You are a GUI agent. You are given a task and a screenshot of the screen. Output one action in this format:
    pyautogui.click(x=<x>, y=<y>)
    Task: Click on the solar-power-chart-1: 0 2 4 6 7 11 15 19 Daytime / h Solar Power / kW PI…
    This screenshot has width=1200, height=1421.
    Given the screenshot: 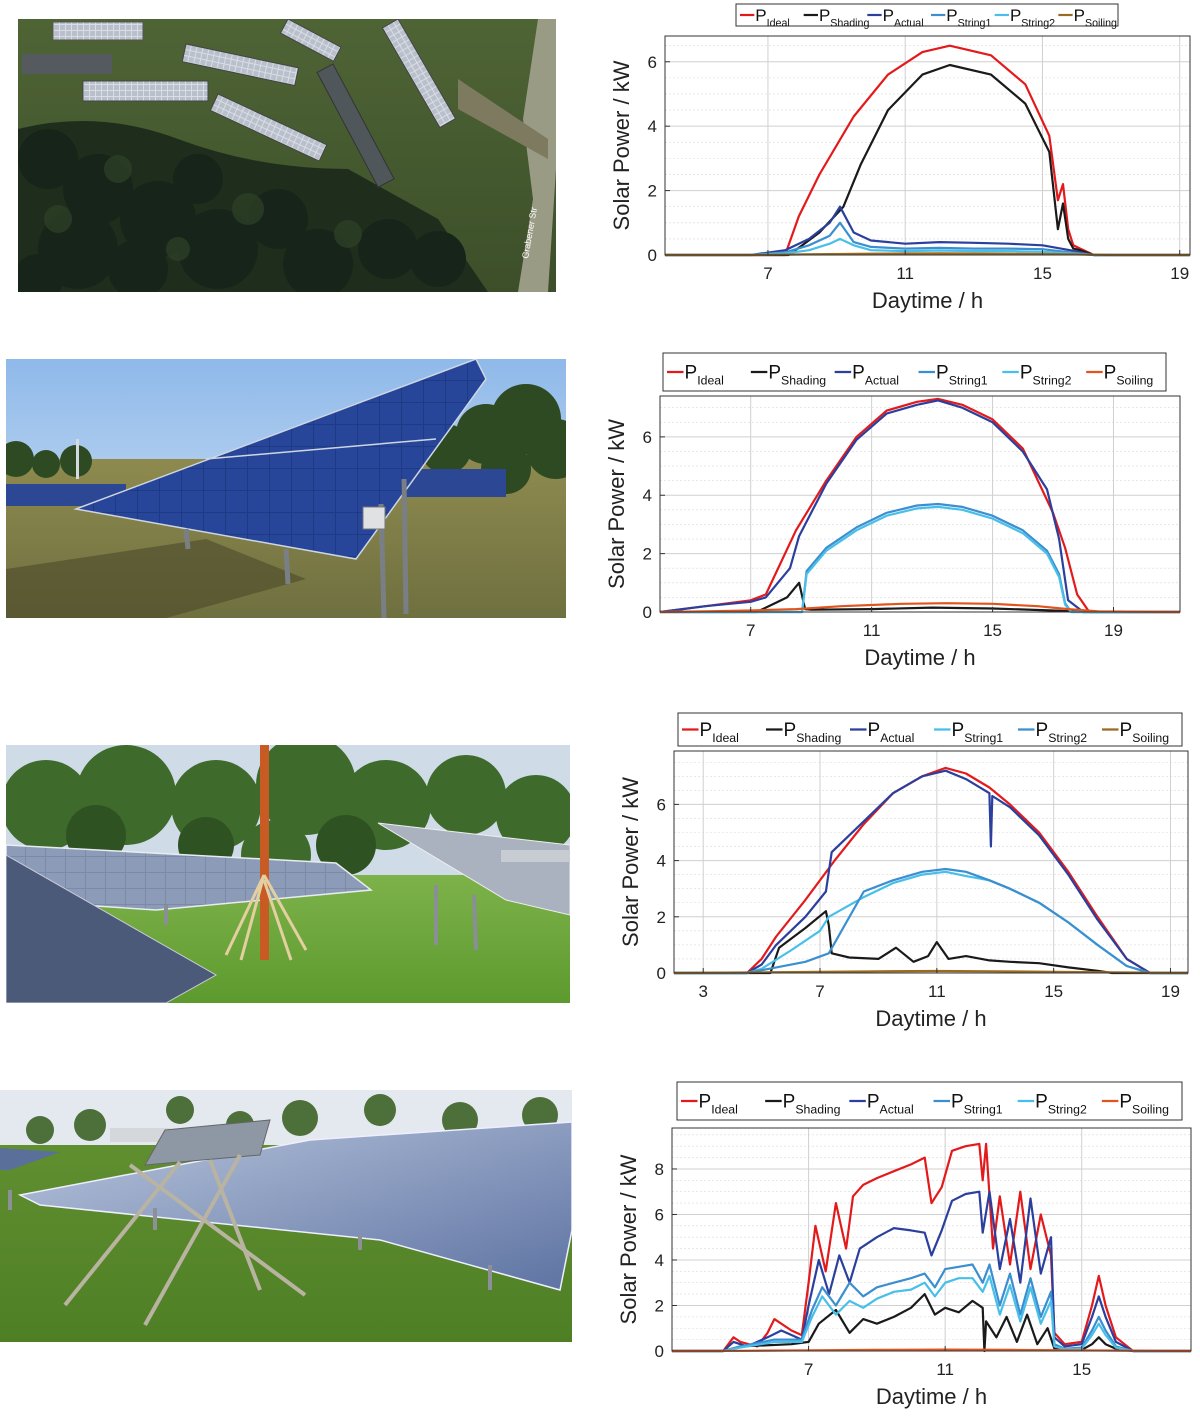 What is the action you would take?
    pyautogui.click(x=900, y=158)
    